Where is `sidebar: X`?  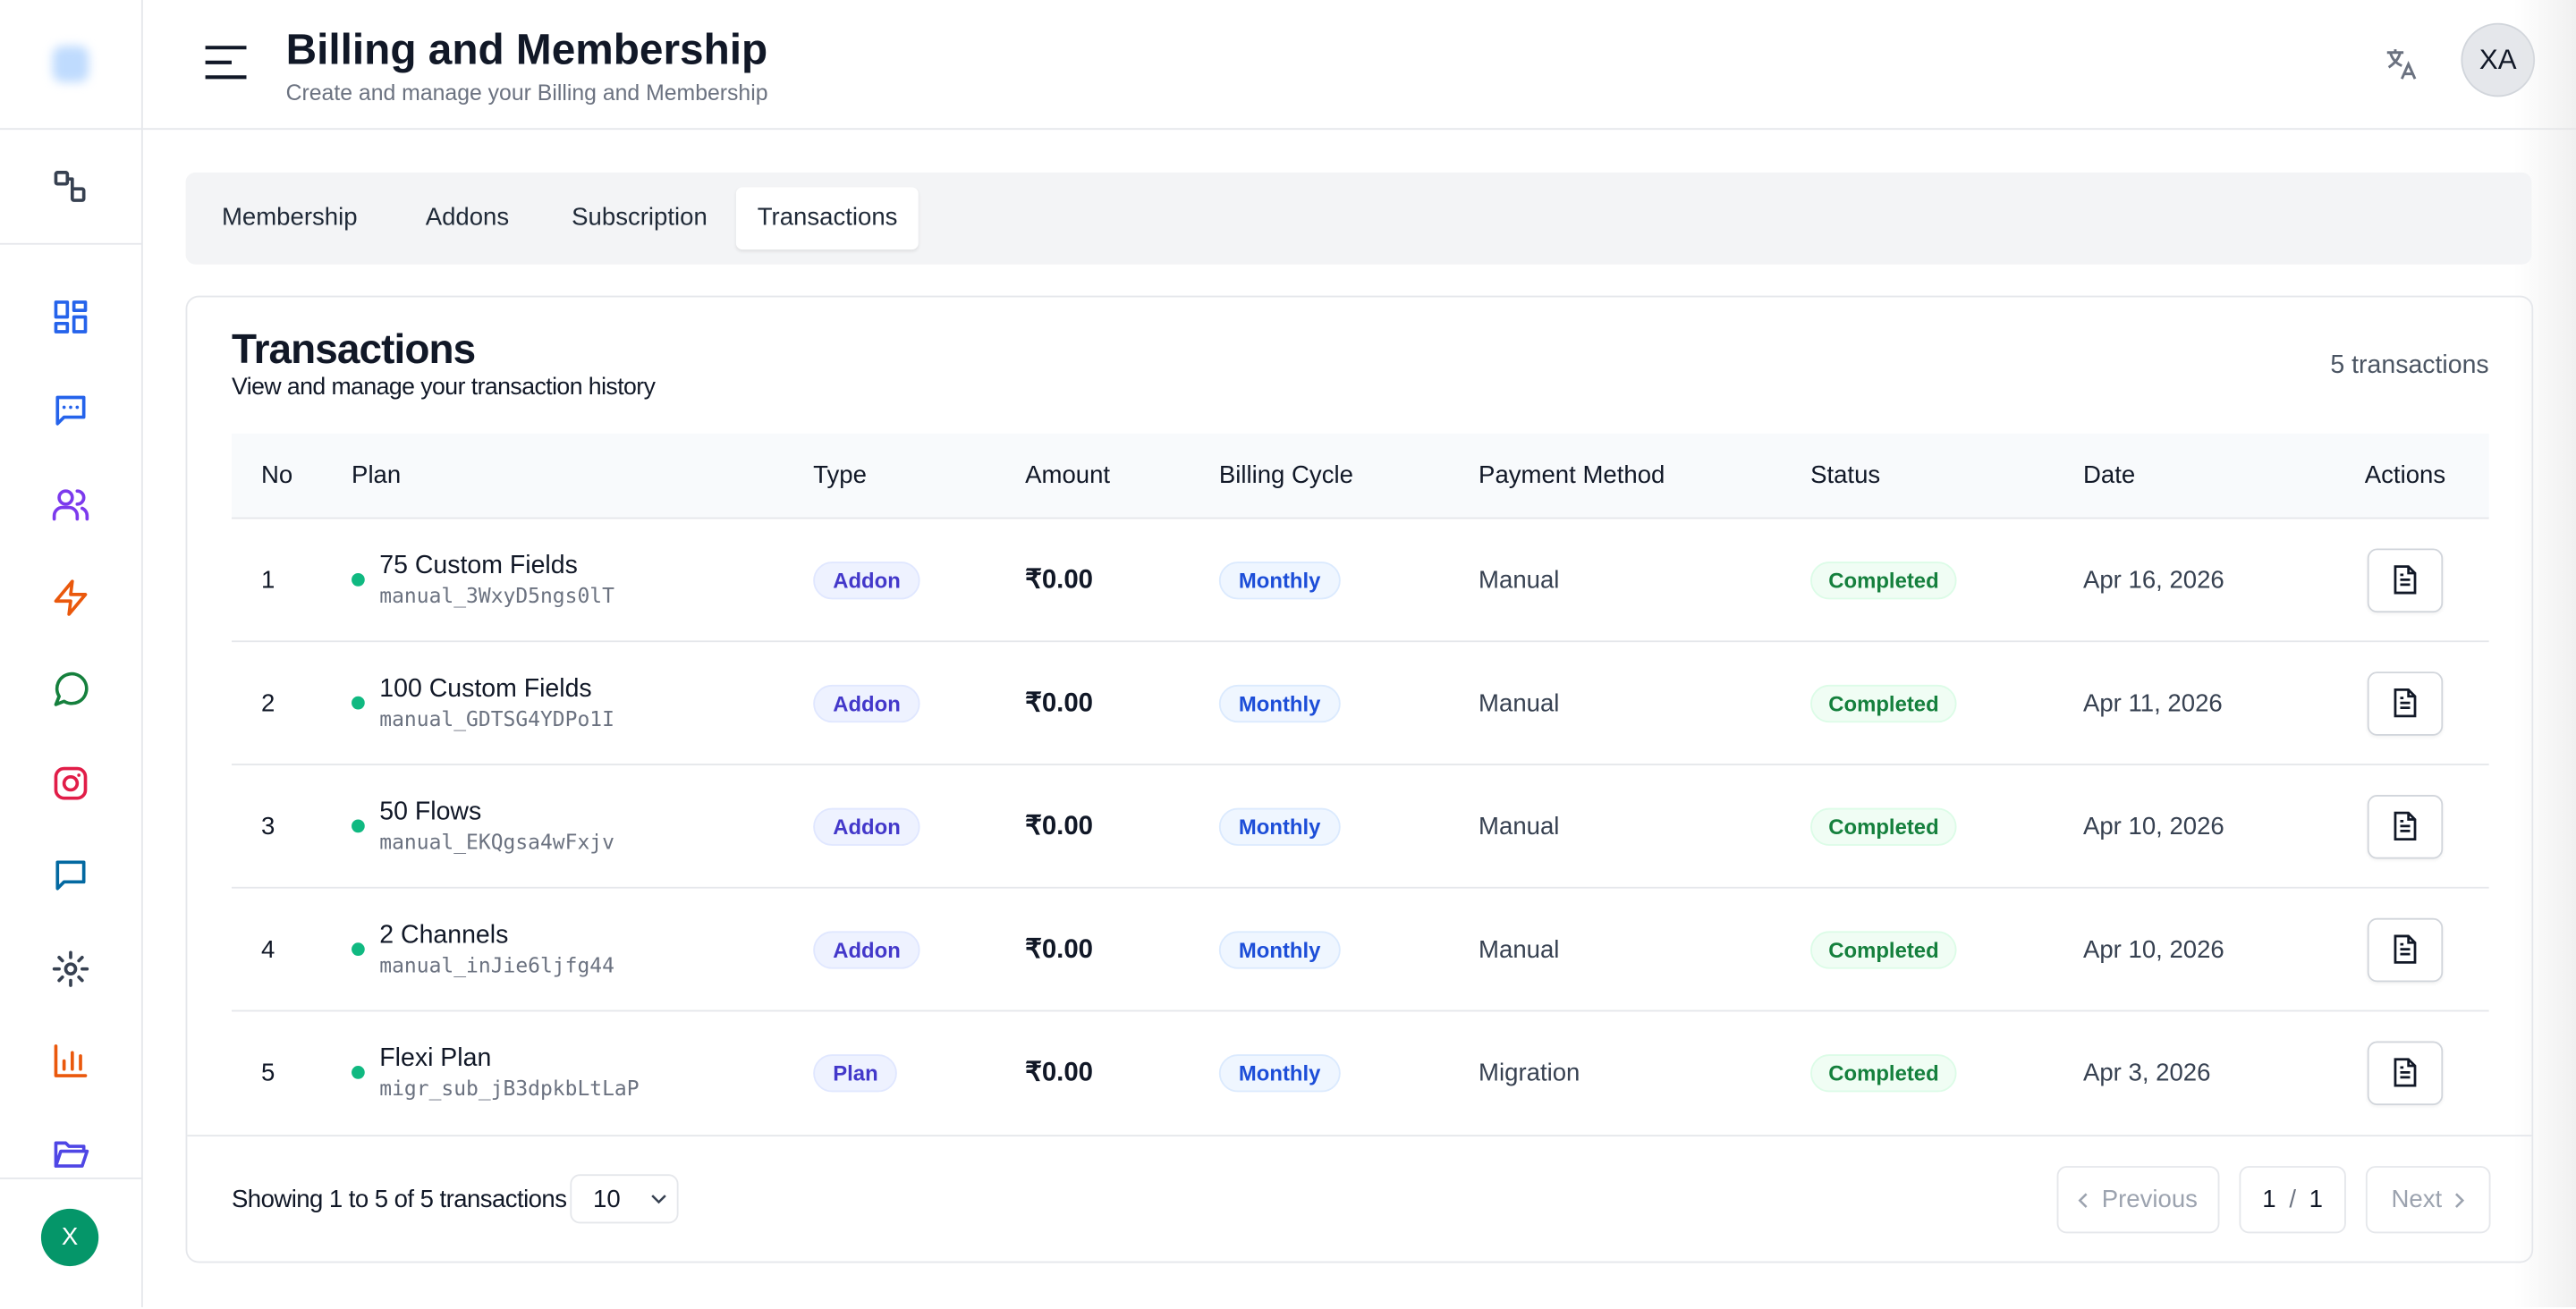
sidebar: X is located at coordinates (71, 654).